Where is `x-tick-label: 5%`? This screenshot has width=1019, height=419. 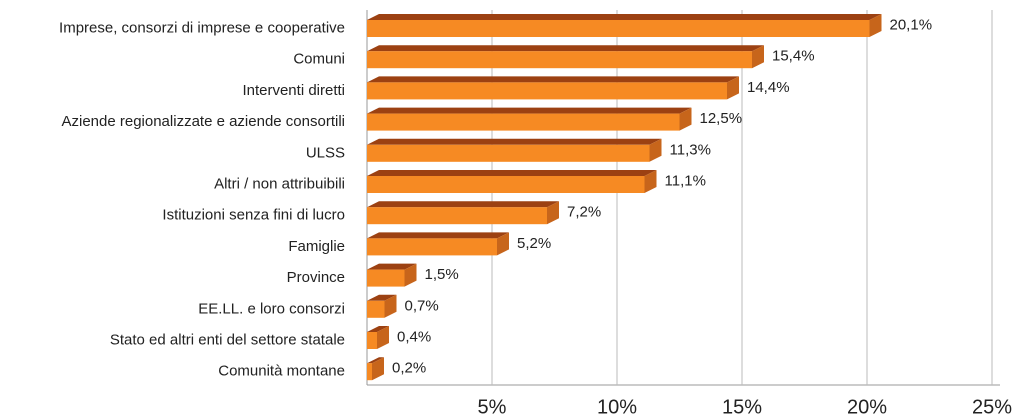
x-tick-label: 5% is located at coordinates (492, 407).